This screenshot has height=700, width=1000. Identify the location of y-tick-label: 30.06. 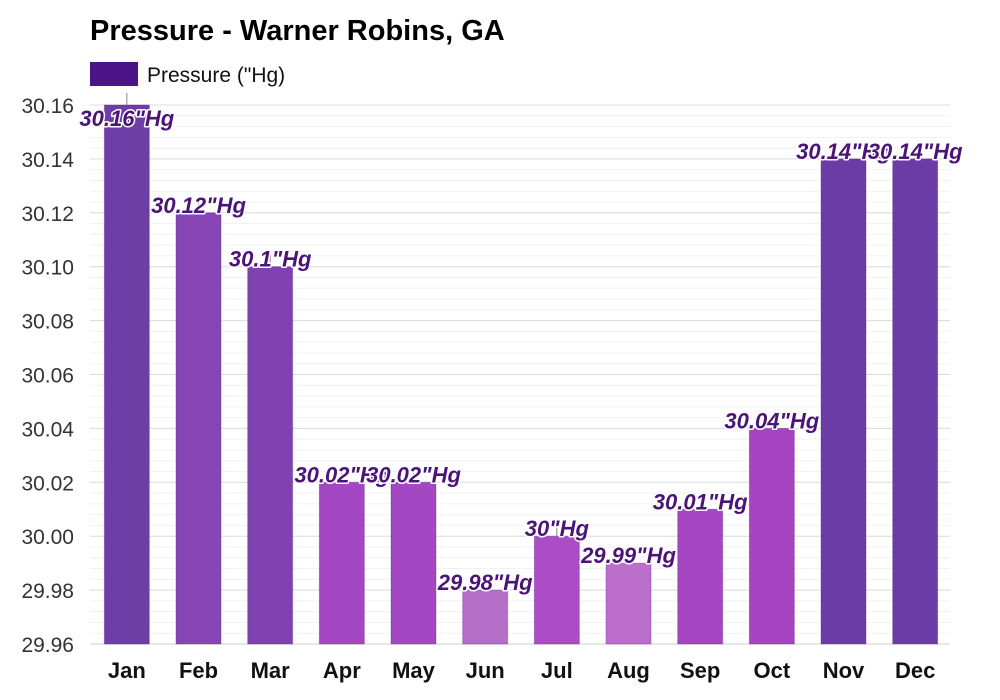
(47, 376).